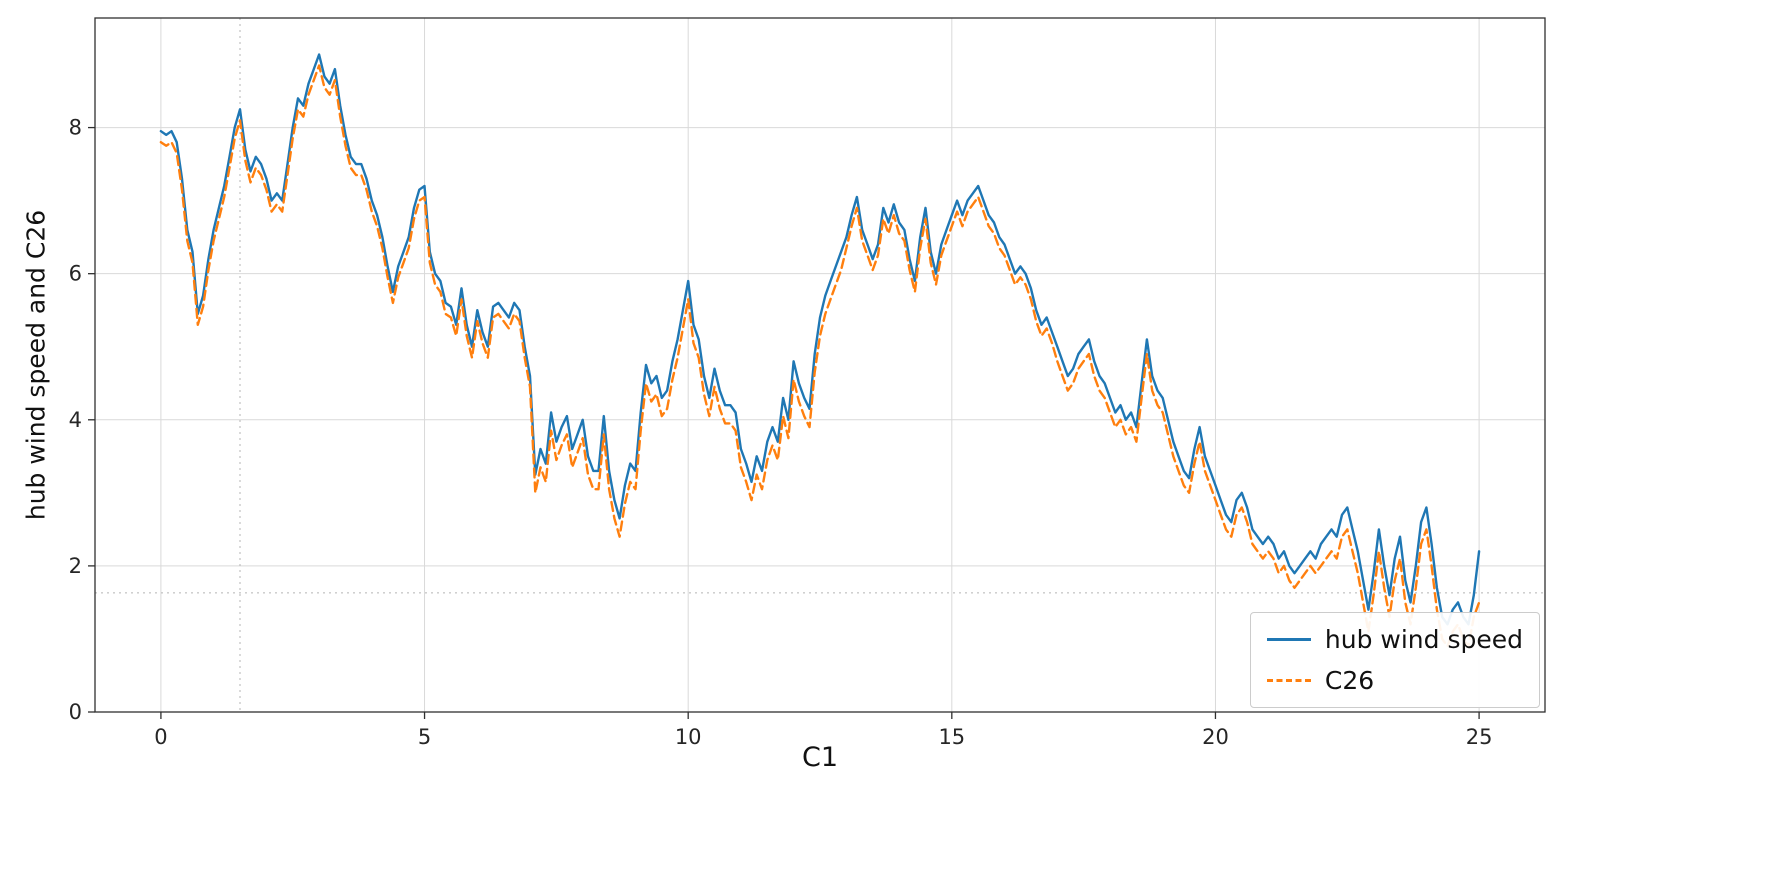 This screenshot has width=1788, height=878. What do you see at coordinates (75, 274) in the screenshot?
I see `svg-text: 6` at bounding box center [75, 274].